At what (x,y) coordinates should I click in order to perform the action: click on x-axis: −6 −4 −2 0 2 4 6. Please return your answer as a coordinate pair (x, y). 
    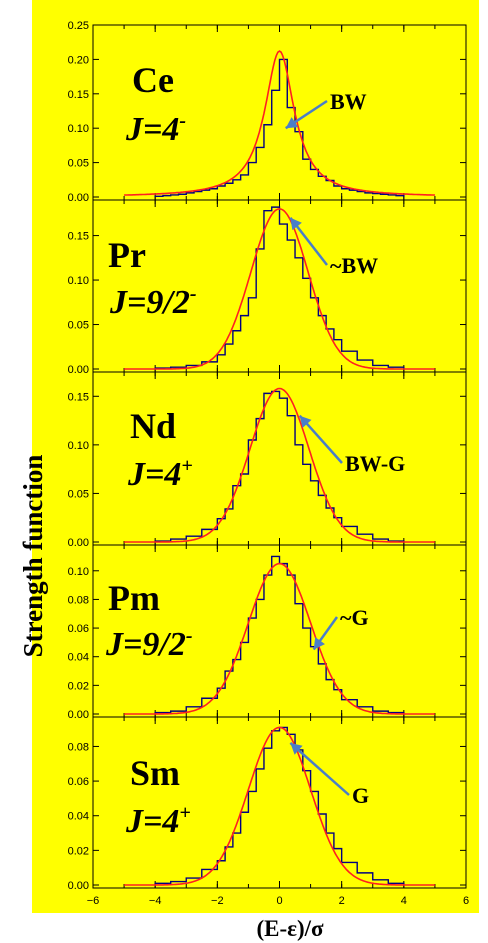
    Looking at the image, I should click on (278, 901).